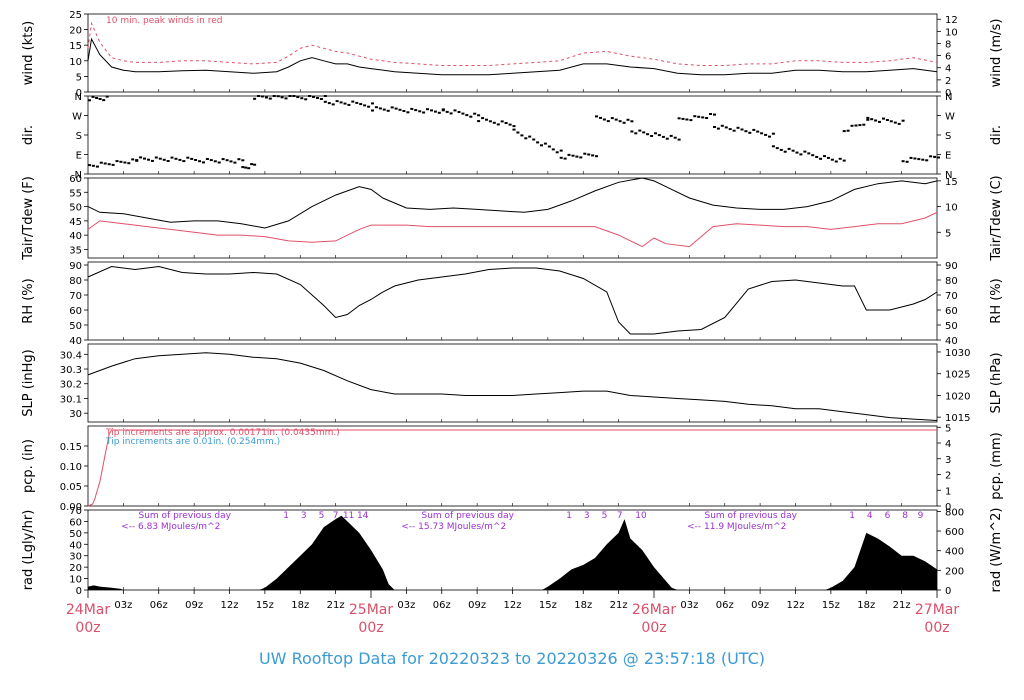 This screenshot has width=1024, height=700. I want to click on tick-label-left: 0, so click(79, 93).